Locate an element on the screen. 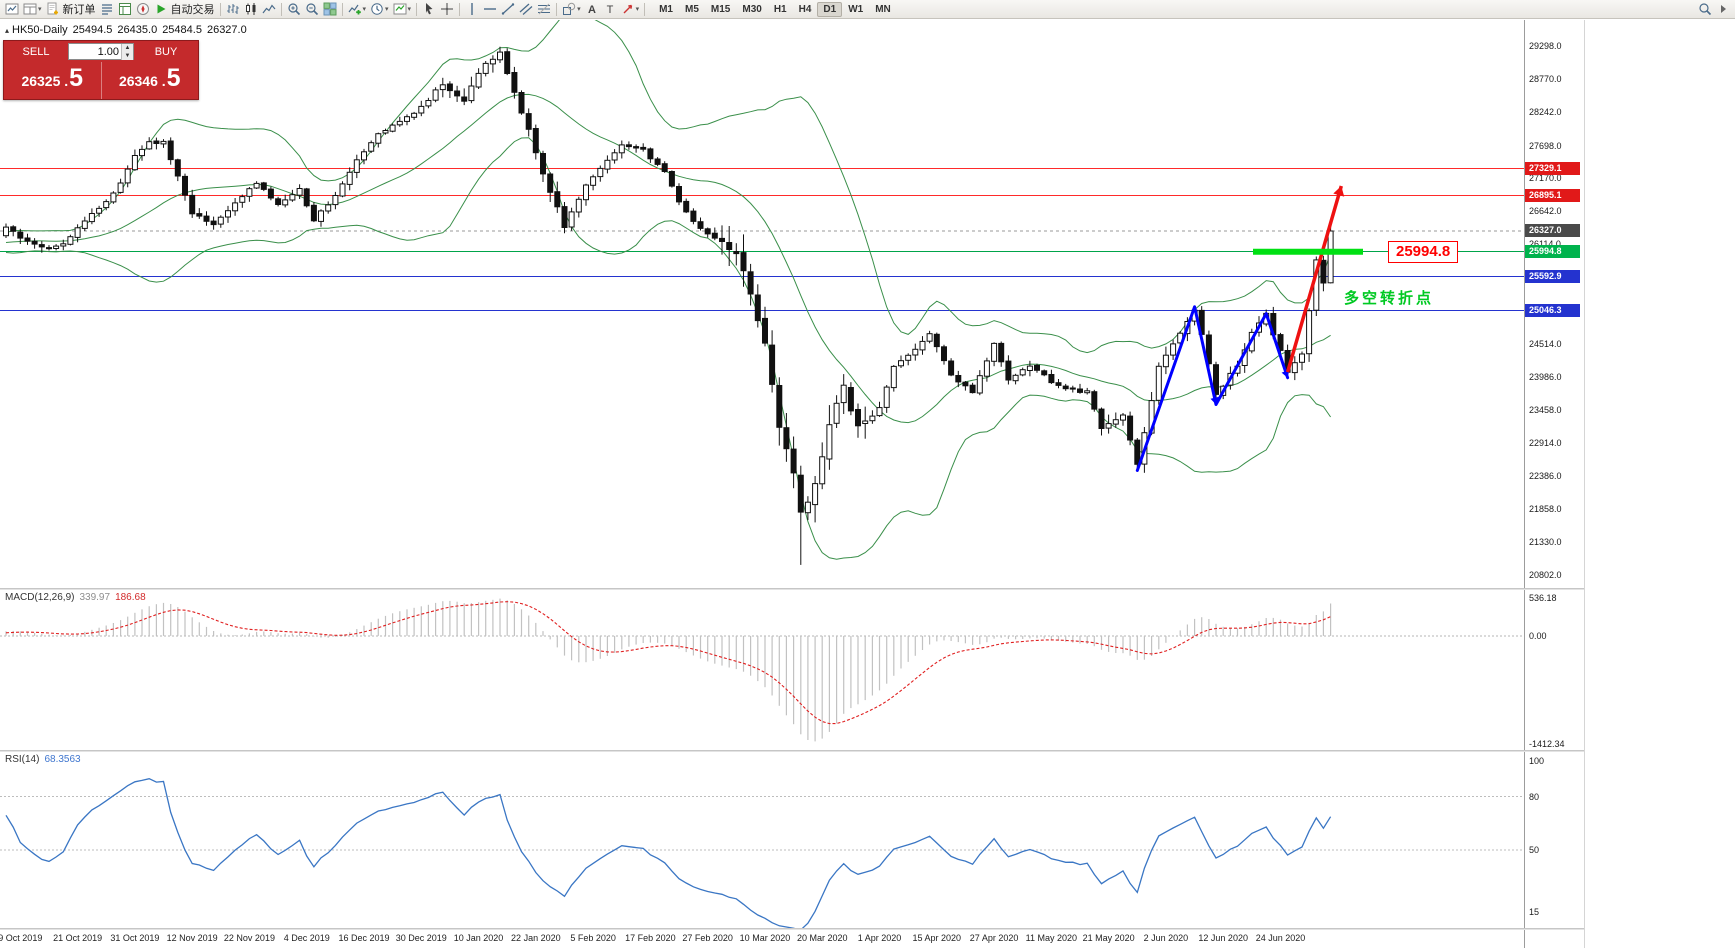  caret-right-icon is located at coordinates (1723, 9).